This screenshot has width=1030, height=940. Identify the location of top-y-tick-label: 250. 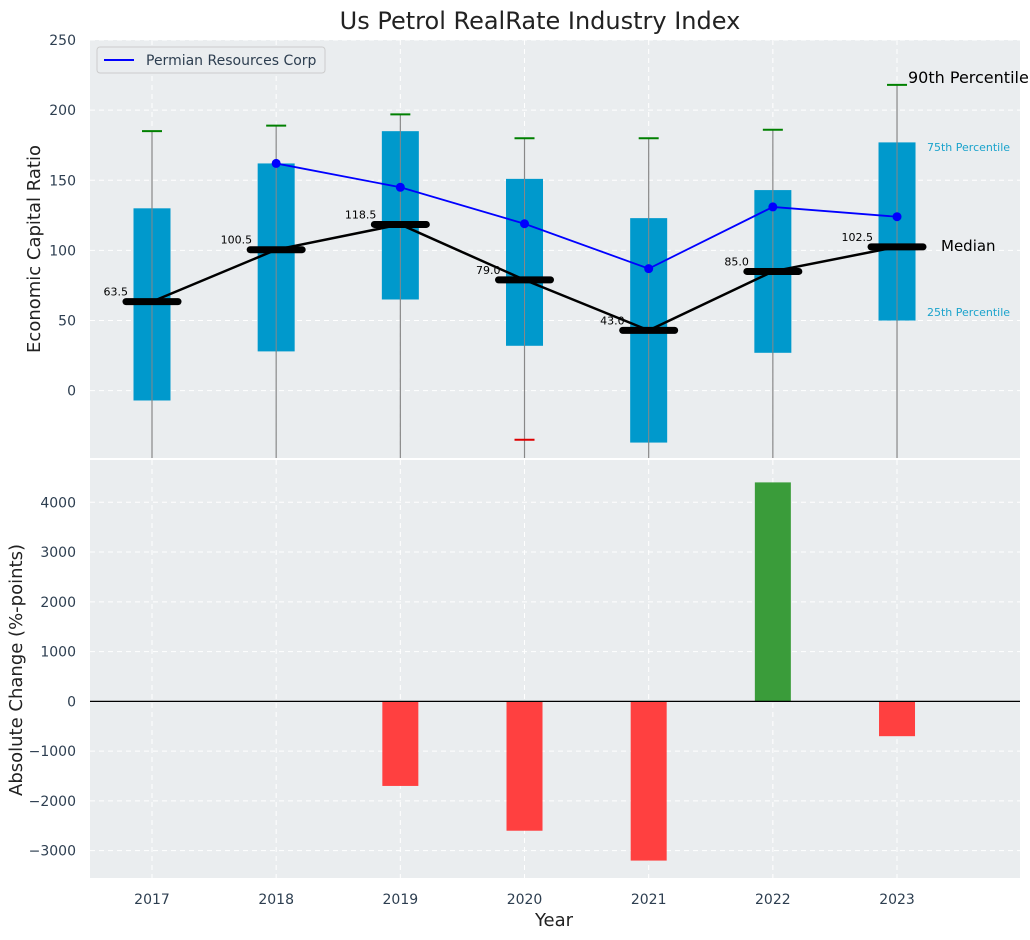
(62, 41).